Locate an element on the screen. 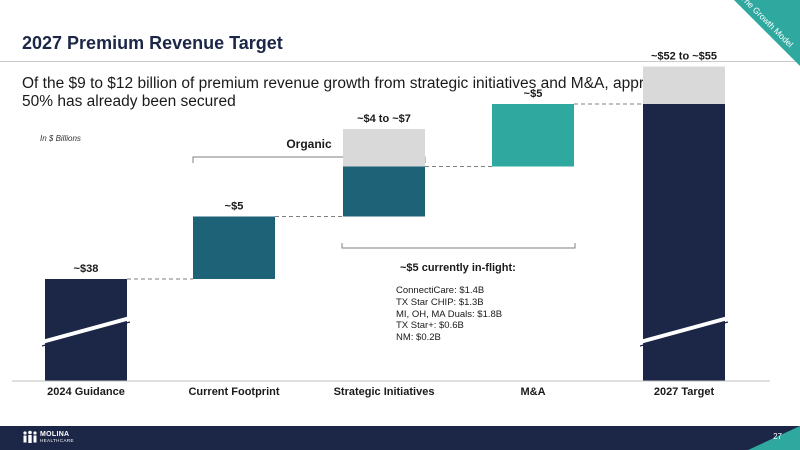 This screenshot has height=450, width=800. category-tick-label: Strategic Initiatives is located at coordinates (384, 392).